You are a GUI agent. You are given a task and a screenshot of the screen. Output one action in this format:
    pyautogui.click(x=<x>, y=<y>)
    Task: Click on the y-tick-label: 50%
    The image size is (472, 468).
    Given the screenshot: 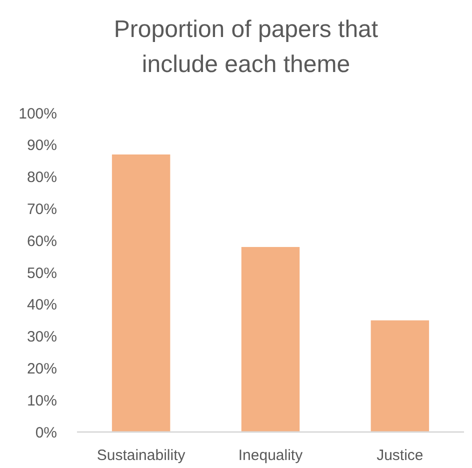 What is the action you would take?
    pyautogui.click(x=41, y=273)
    